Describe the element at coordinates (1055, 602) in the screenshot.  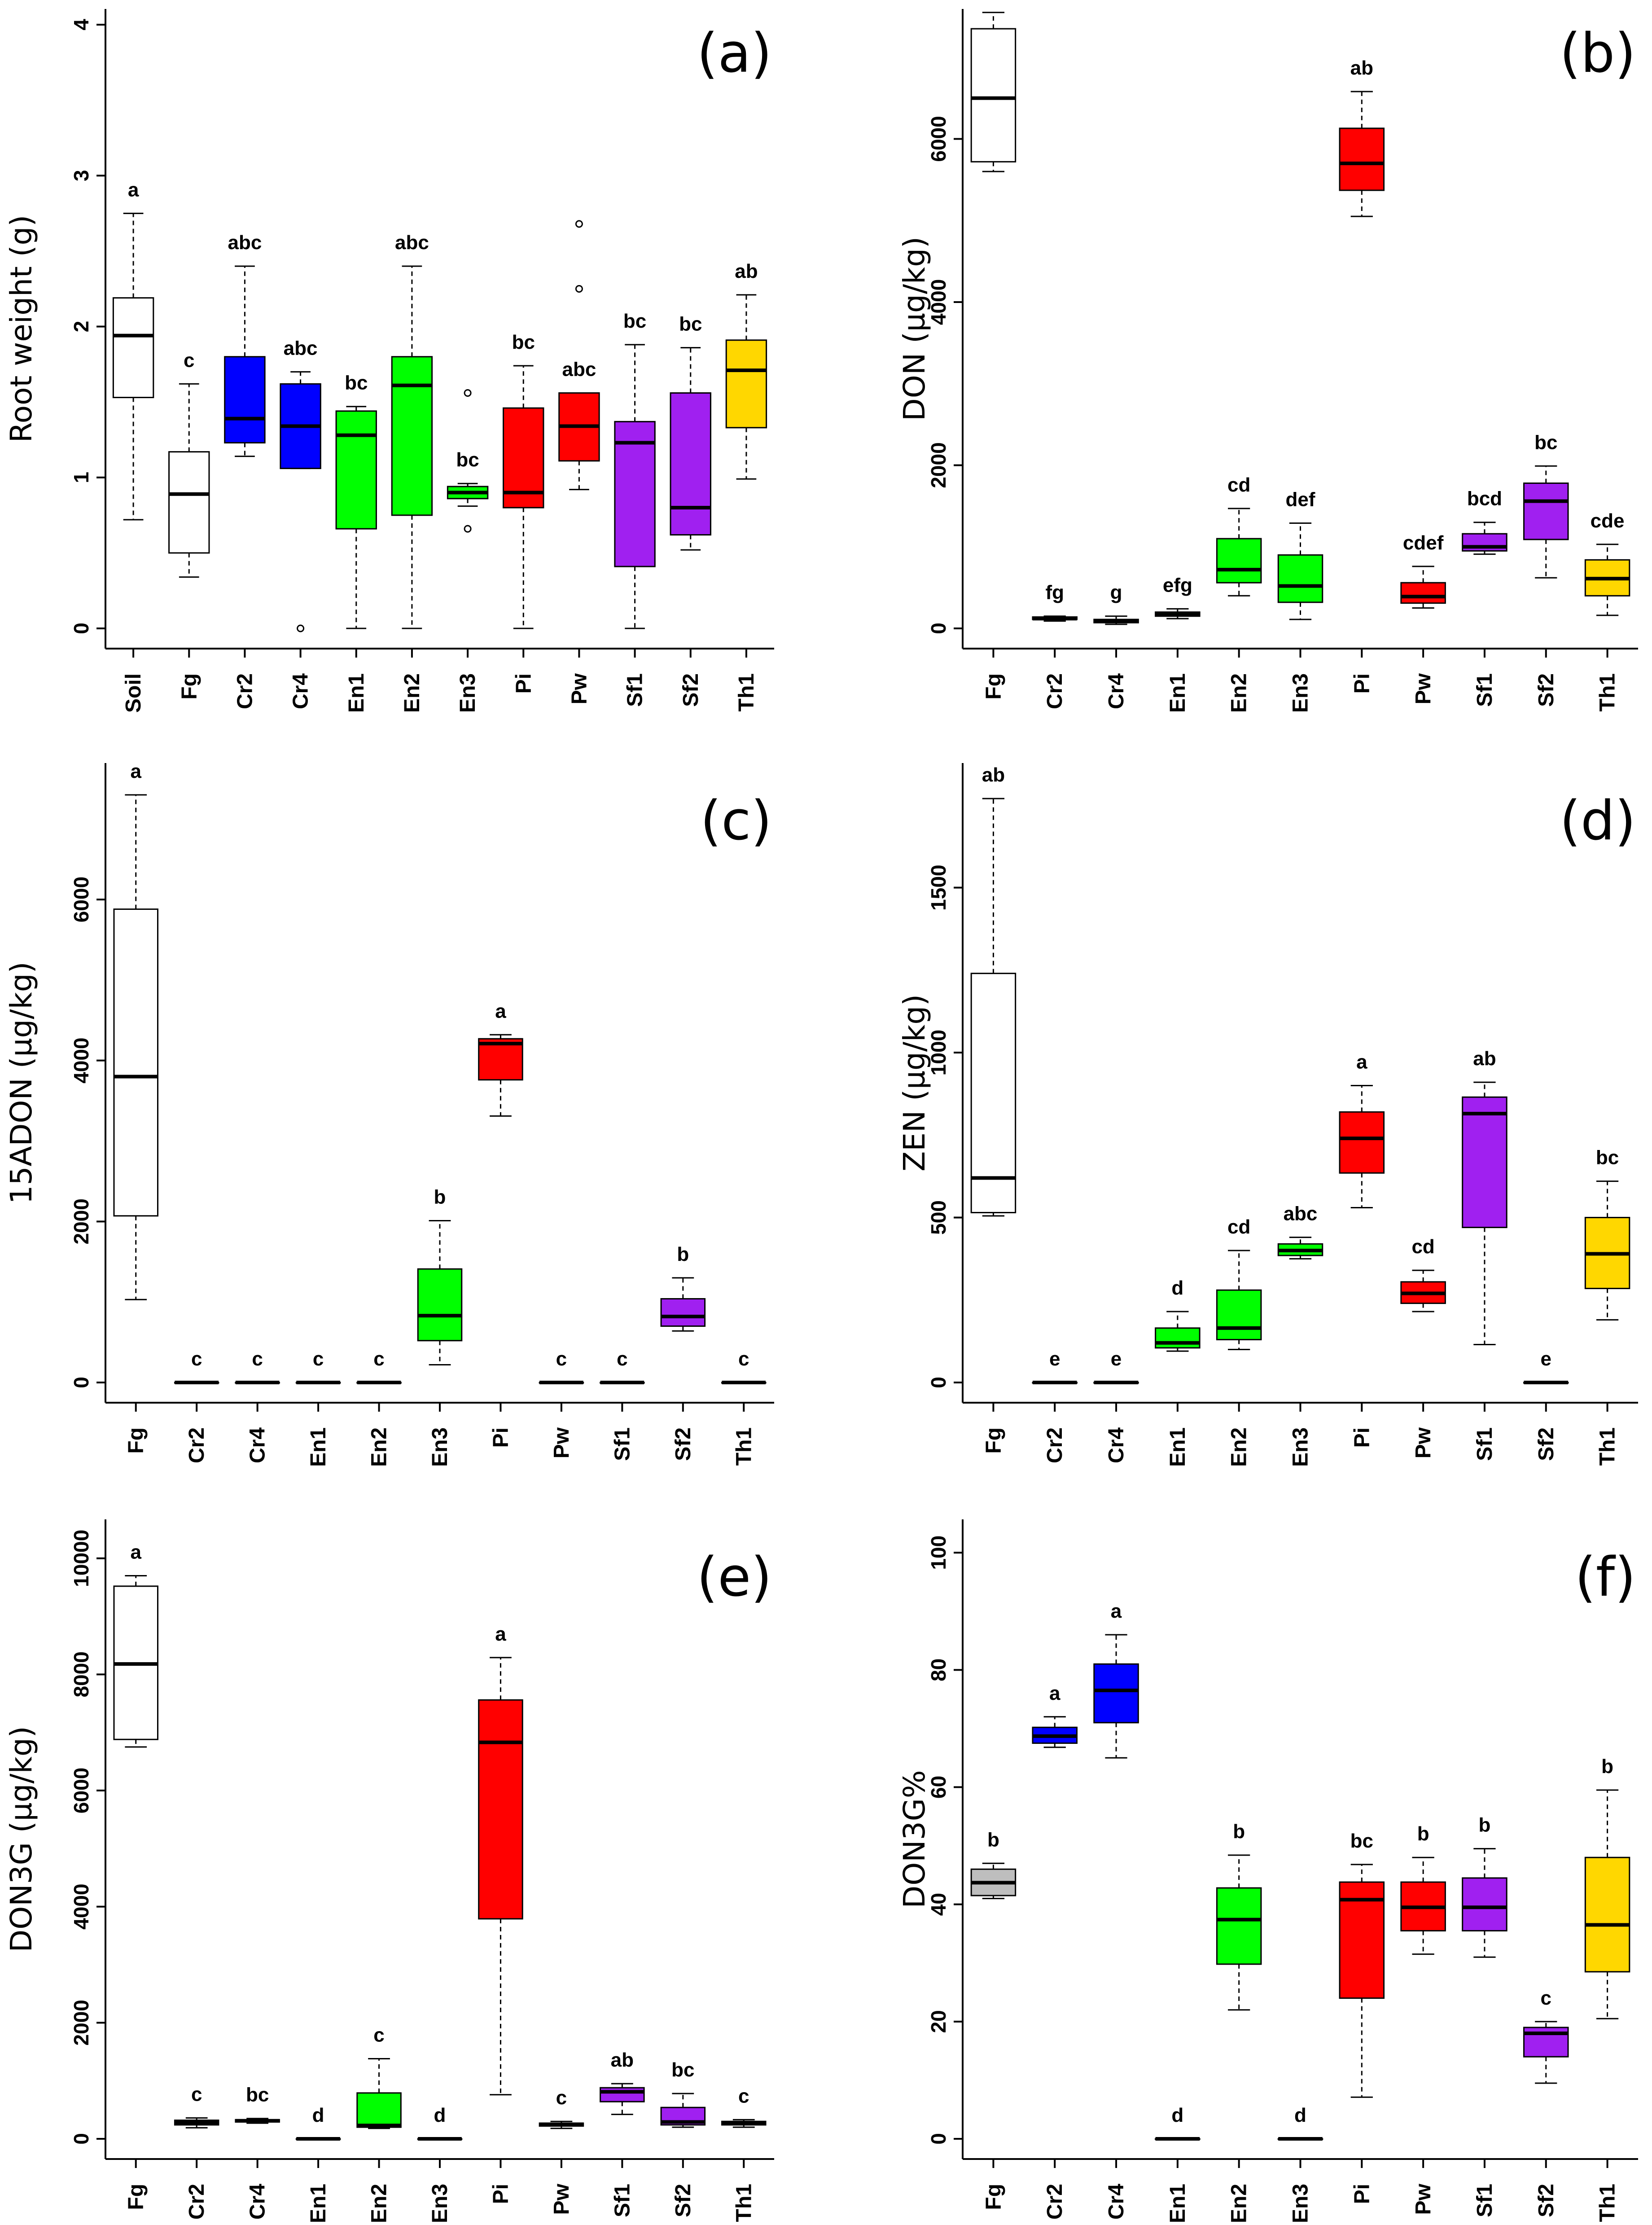
I see `box-Cr2: fg` at that location.